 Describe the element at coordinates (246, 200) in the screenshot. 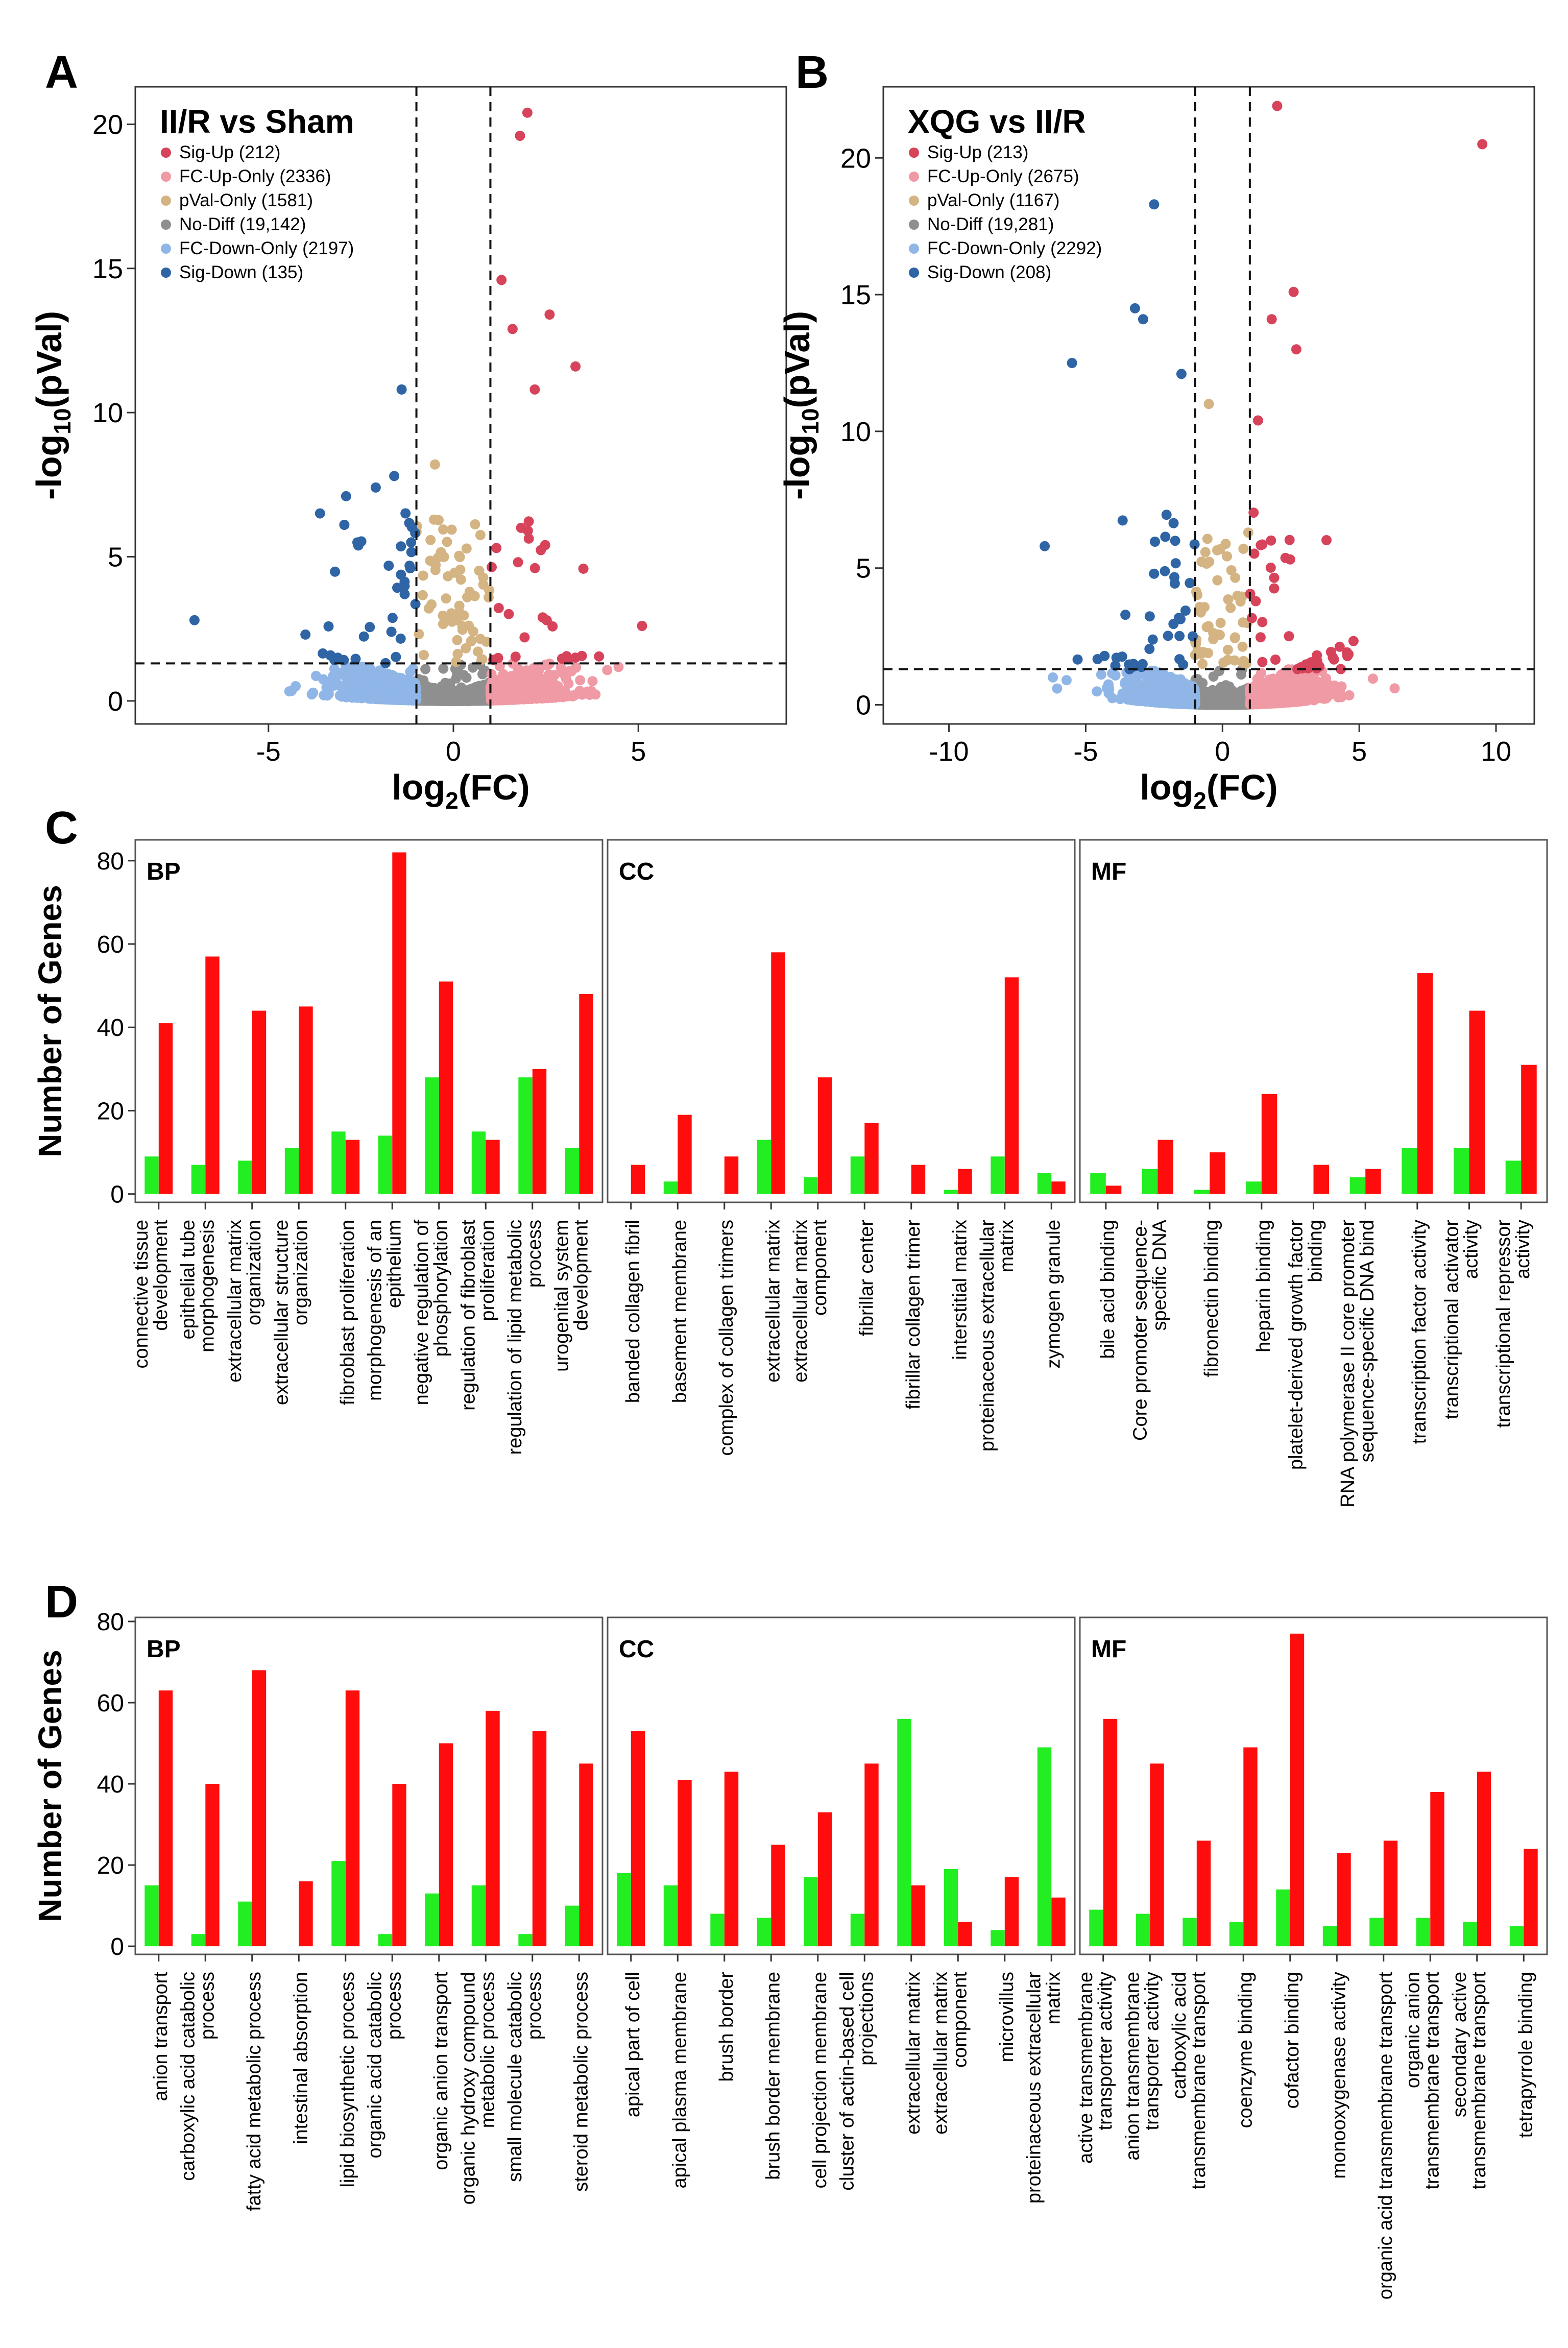

I see `legend-label: pVal-Only (1581)` at that location.